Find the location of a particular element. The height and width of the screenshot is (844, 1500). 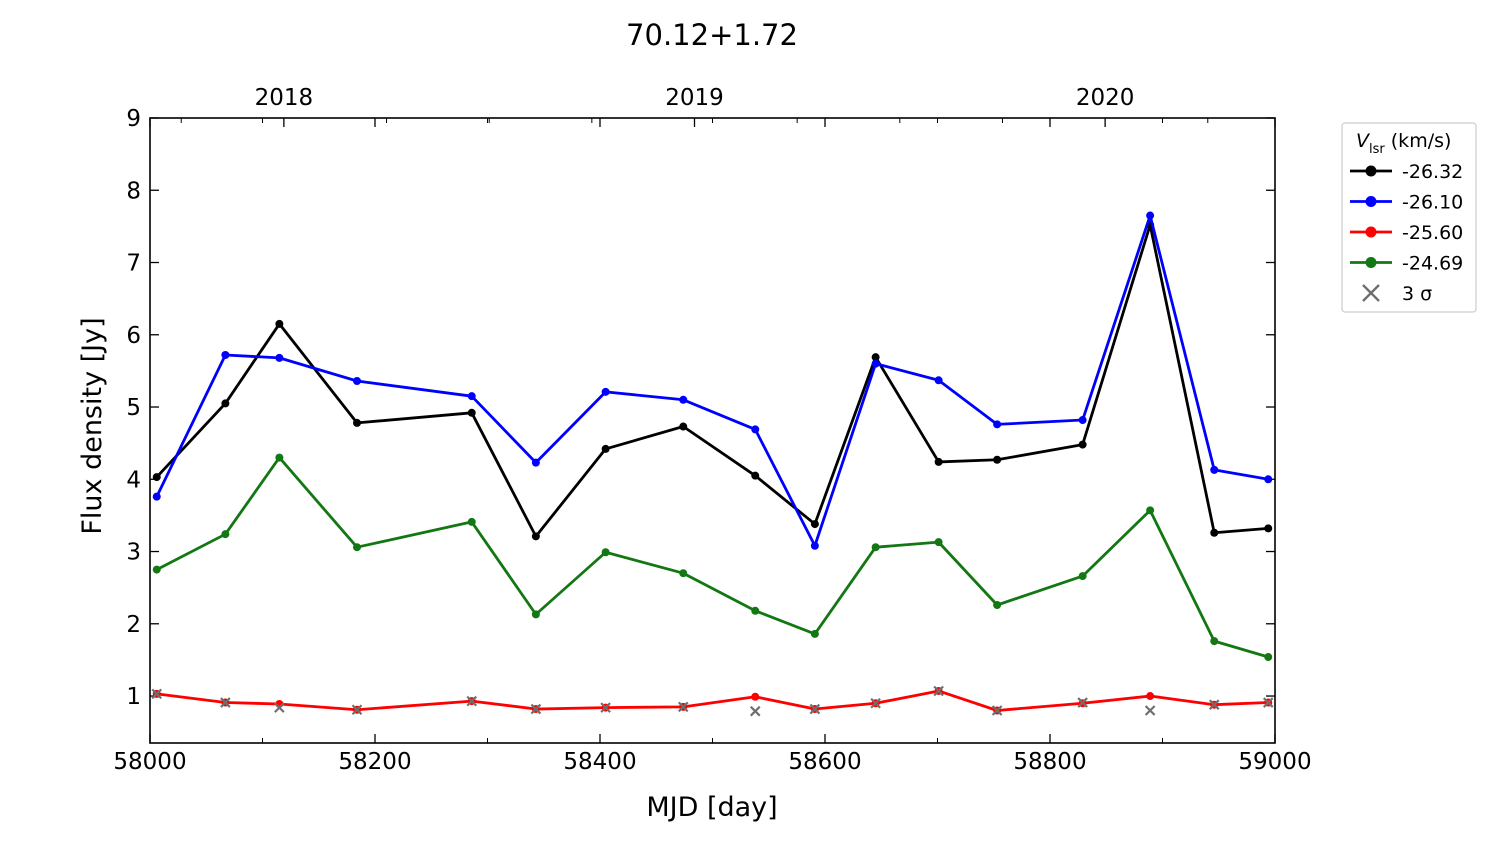

series-line is located at coordinates (712, 700).